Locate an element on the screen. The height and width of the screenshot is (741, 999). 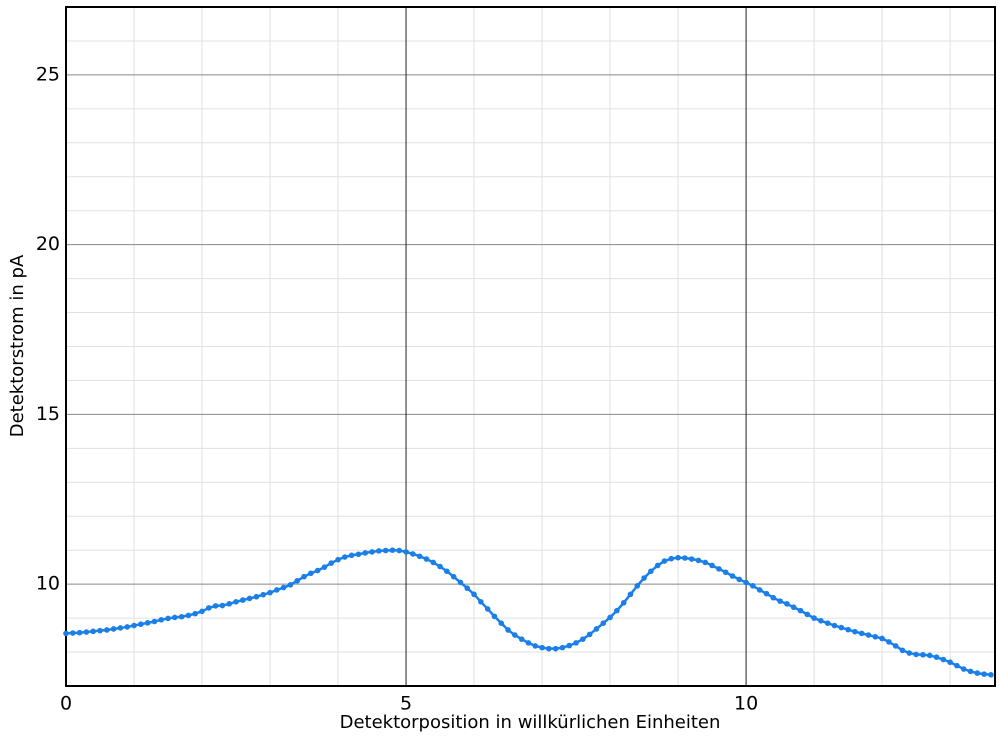
y-tick-label: 15 is located at coordinates (48, 414).